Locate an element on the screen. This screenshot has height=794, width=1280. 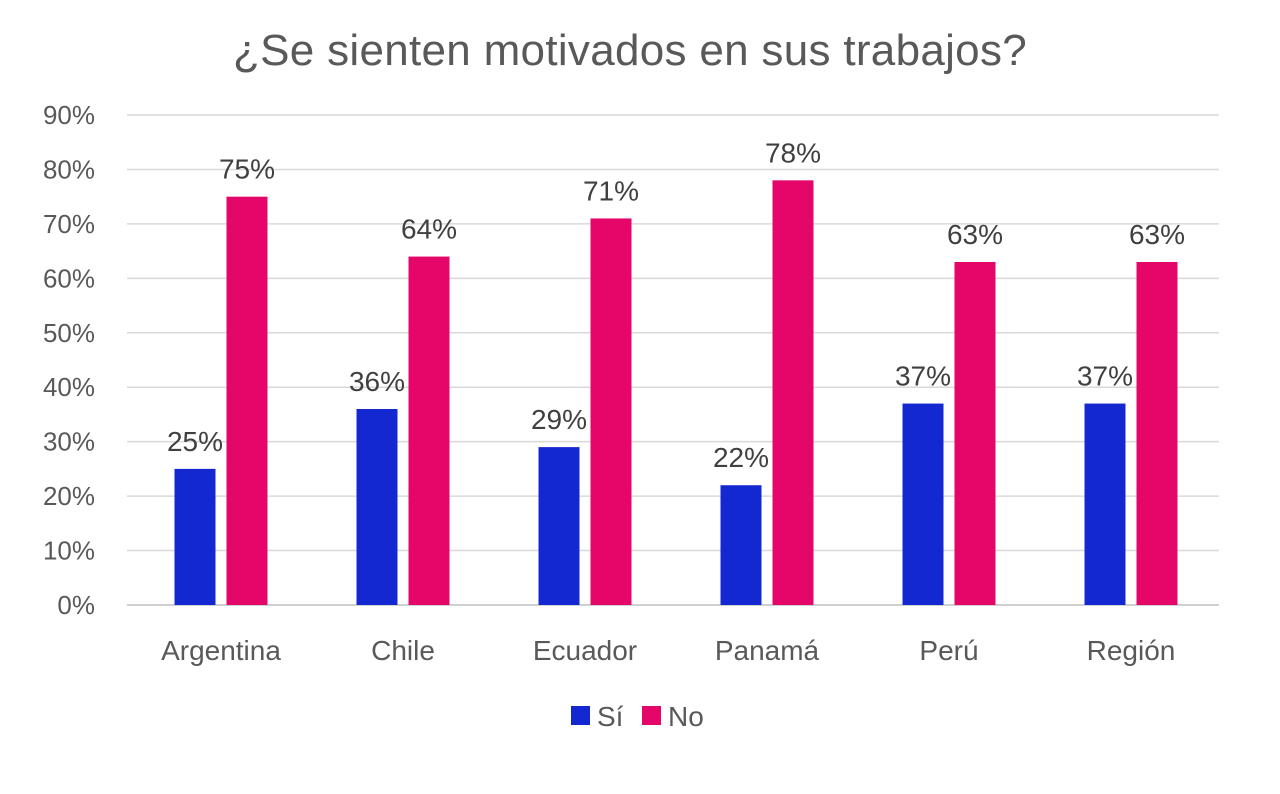
x-category-label: Región is located at coordinates (1131, 650).